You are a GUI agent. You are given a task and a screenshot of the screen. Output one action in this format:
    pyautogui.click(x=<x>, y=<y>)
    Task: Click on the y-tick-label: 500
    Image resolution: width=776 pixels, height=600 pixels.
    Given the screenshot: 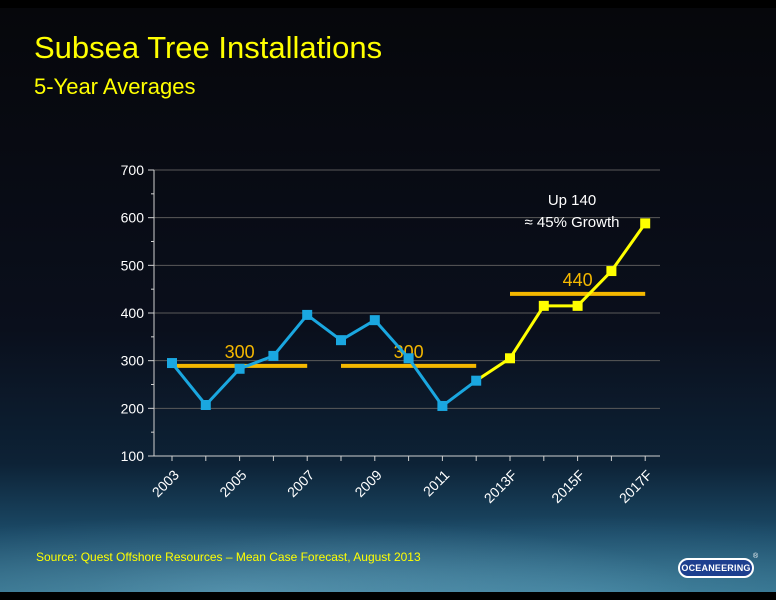 What is the action you would take?
    pyautogui.click(x=133, y=265)
    